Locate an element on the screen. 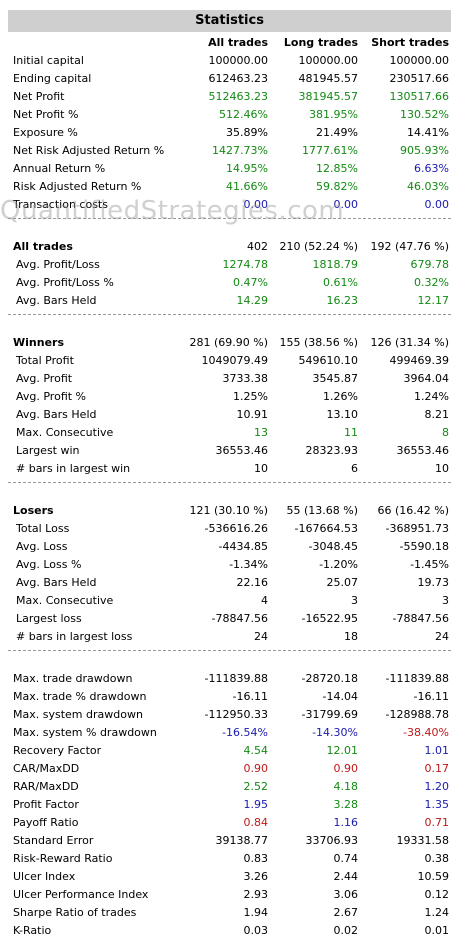 This screenshot has width=457, height=940. table-row: # bars in largest win 10 6 10 is located at coordinates (228, 469).